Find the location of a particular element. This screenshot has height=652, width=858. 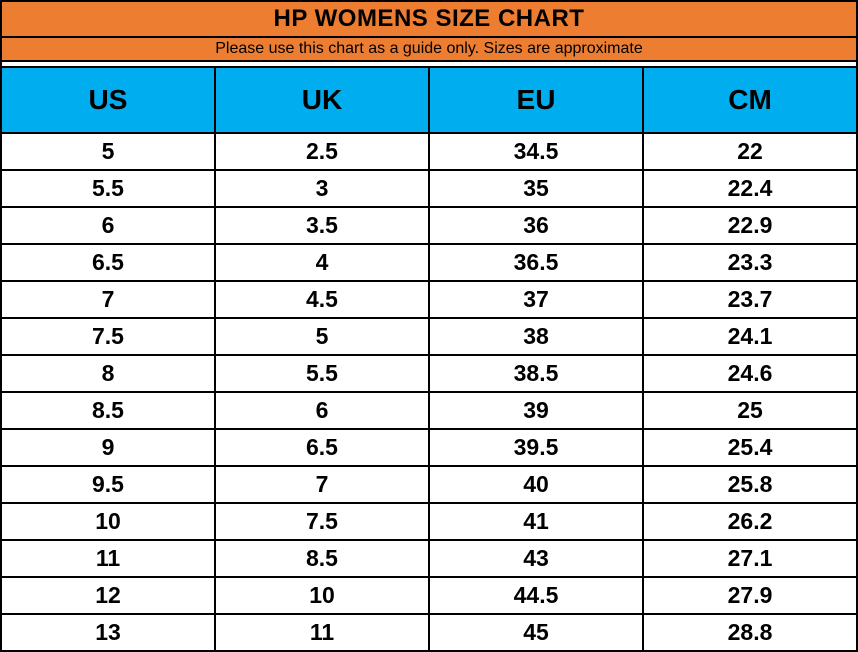

table-cell: 22 is located at coordinates (750, 151).